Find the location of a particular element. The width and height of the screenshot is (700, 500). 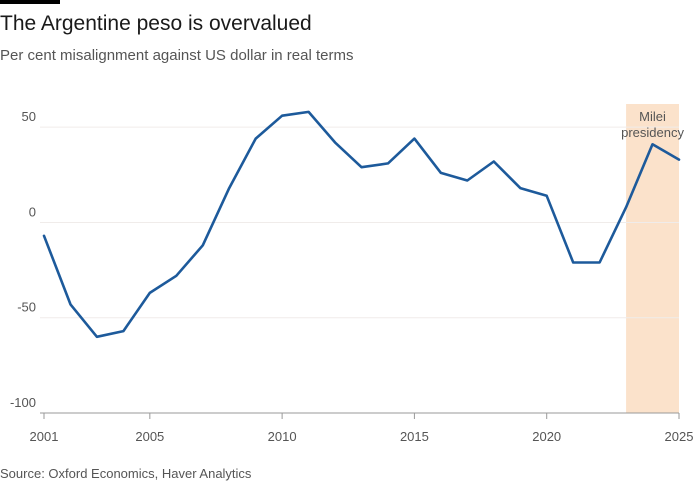

annotation-label: Milei presidency is located at coordinates (652, 124).